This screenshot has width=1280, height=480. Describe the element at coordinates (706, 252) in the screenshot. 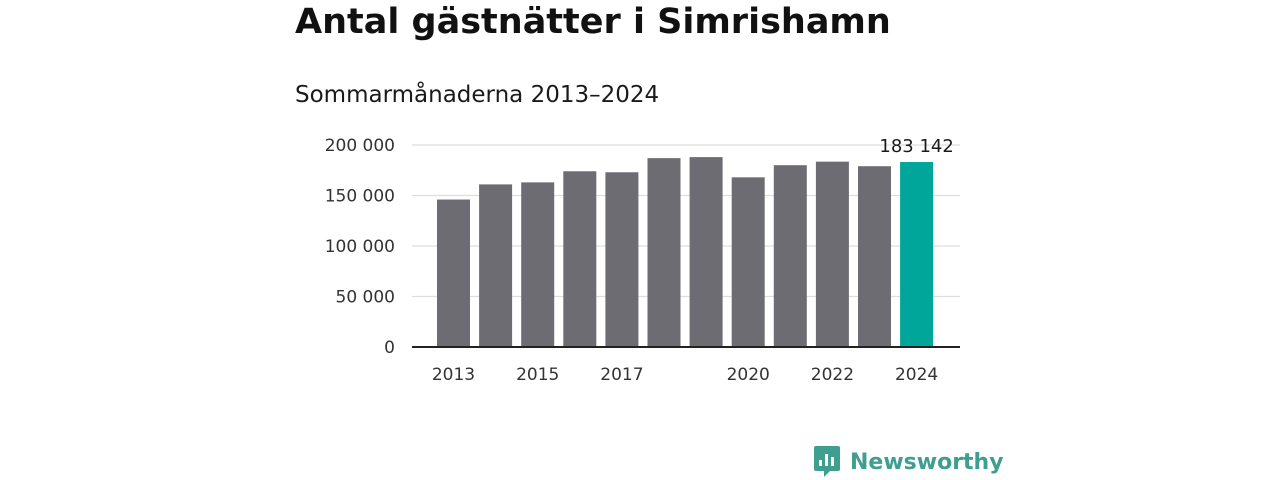

I see `bar-2019` at that location.